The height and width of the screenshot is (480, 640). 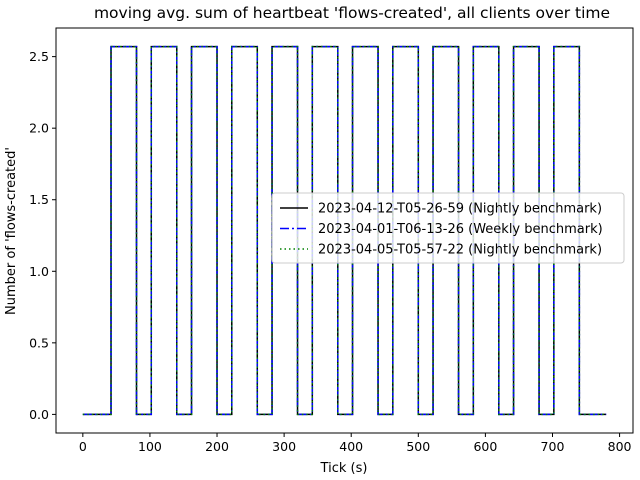 I want to click on x-tick-label: 200, so click(x=217, y=446).